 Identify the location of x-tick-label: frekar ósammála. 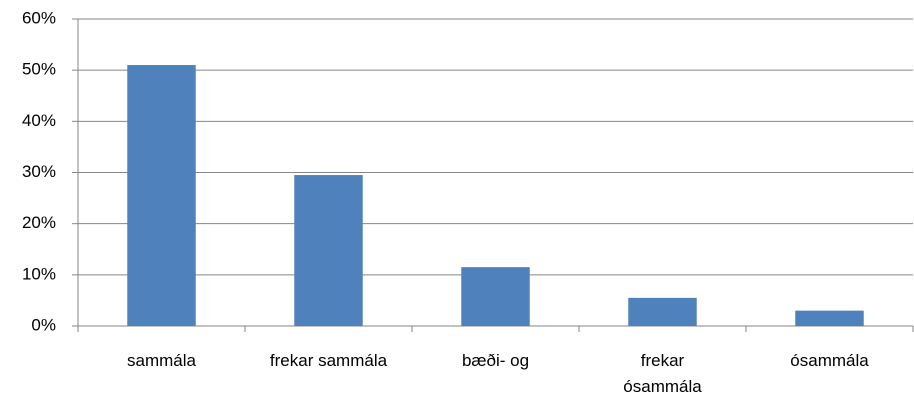
(662, 373).